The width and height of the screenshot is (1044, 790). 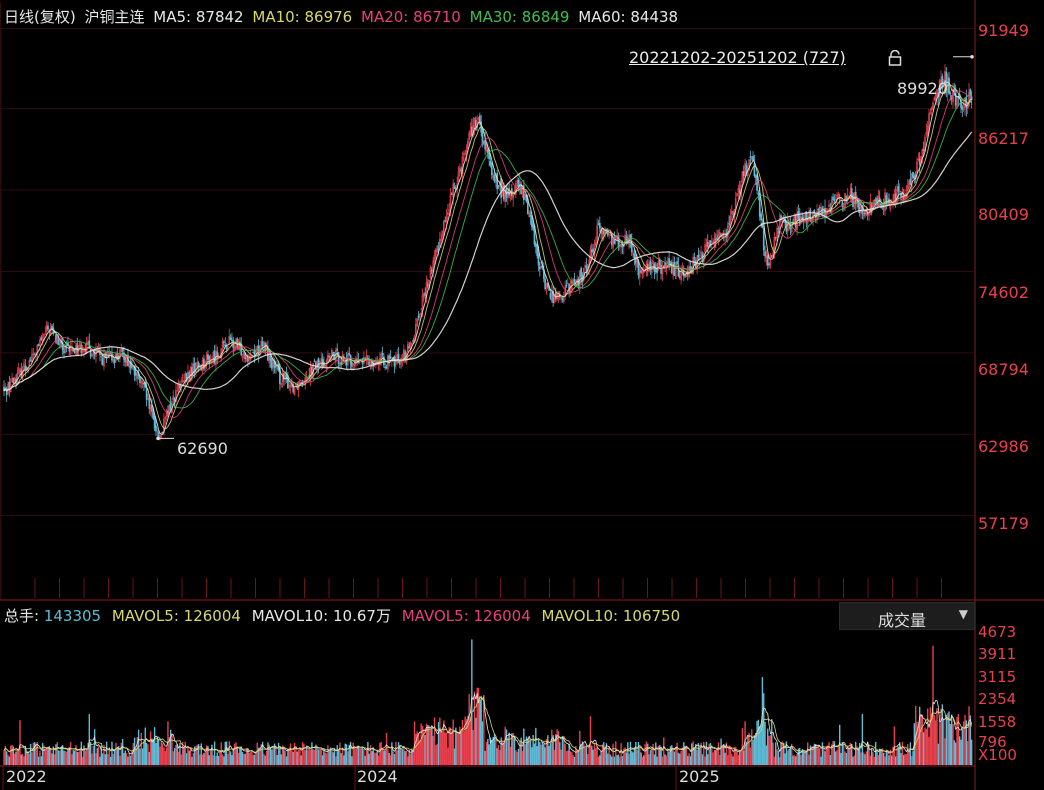 What do you see at coordinates (737, 57) in the screenshot?
I see `date-range-label: 20221202-20251202 (727)` at bounding box center [737, 57].